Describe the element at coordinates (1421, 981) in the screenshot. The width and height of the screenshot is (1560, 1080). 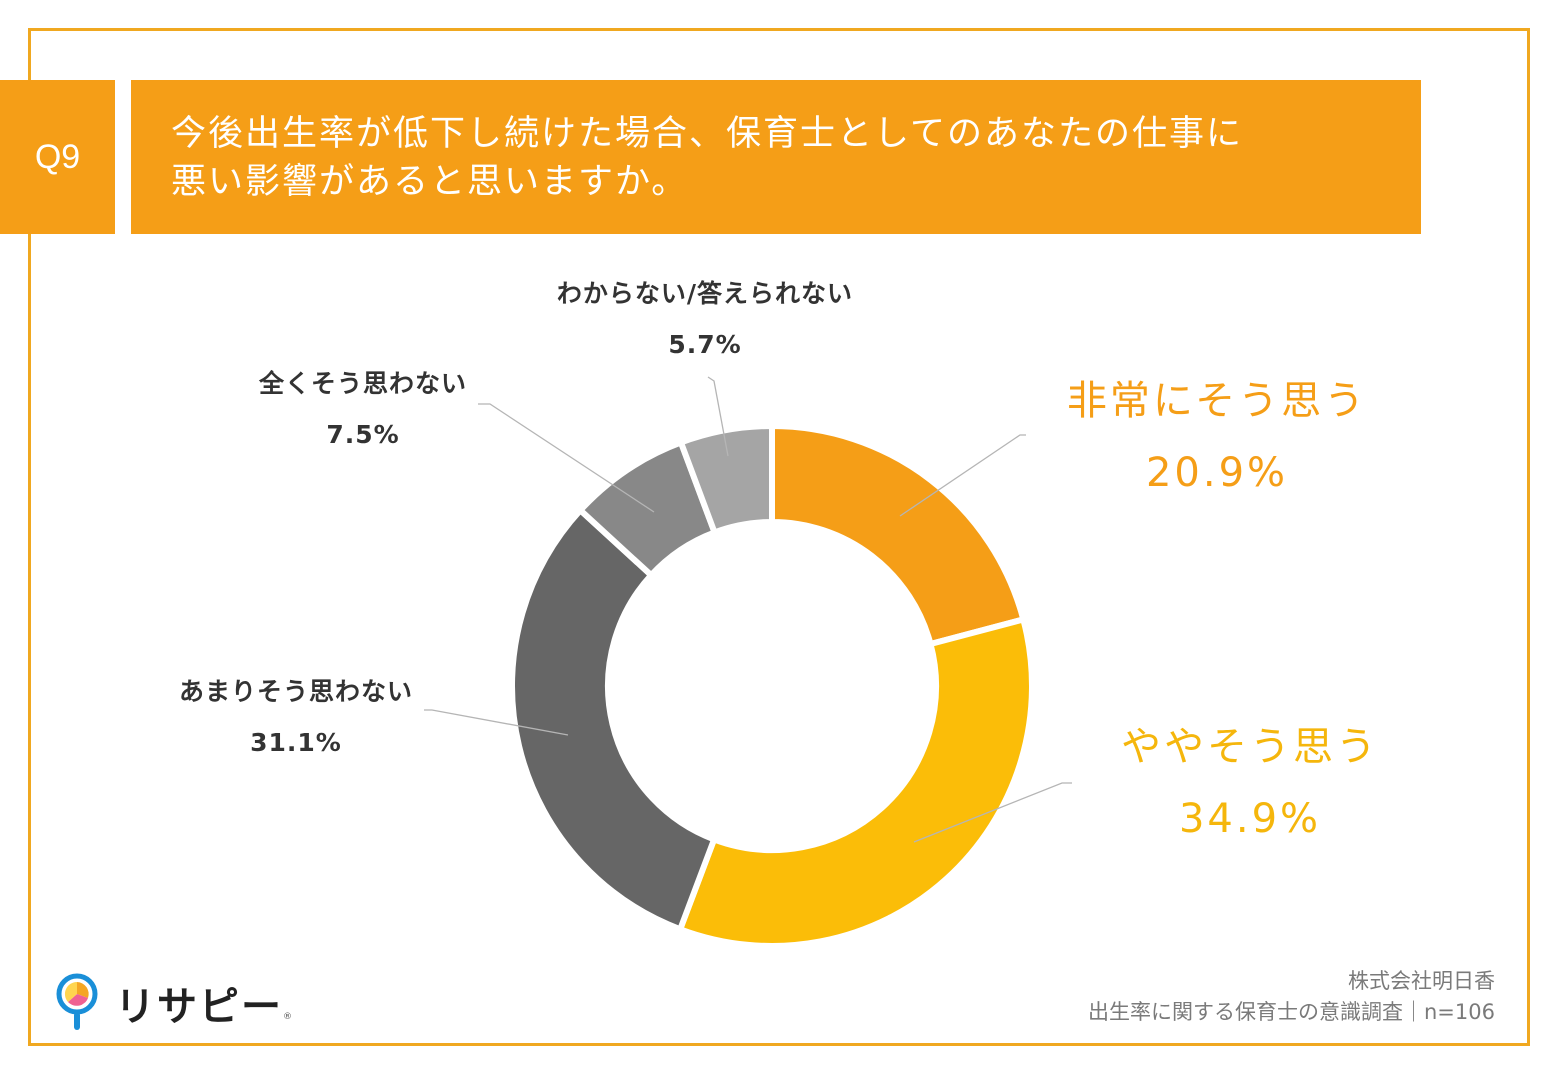
I see `footer-company: 株式会社明日香` at that location.